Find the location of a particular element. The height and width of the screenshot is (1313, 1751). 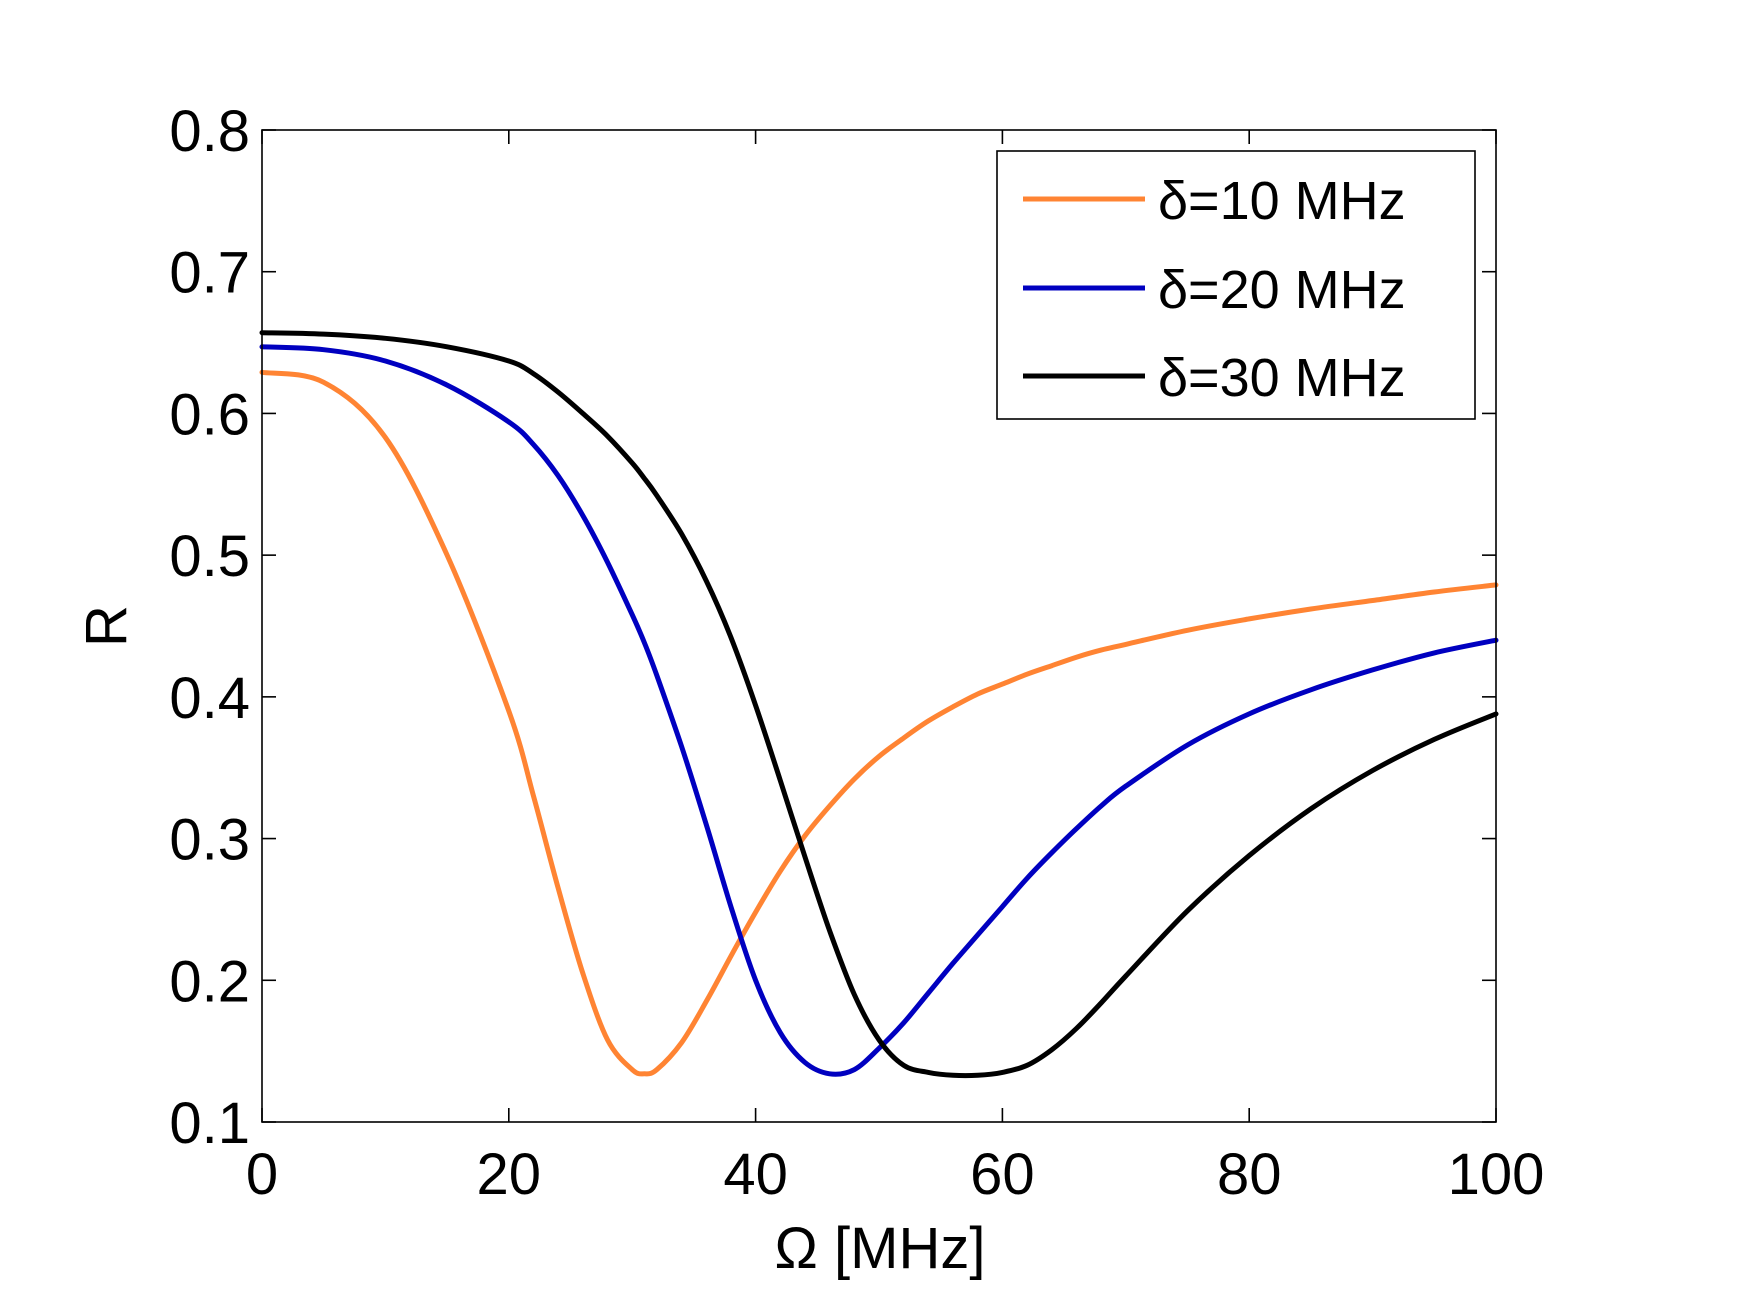

x-axis-label: Ω [MHz] is located at coordinates (880, 1248).